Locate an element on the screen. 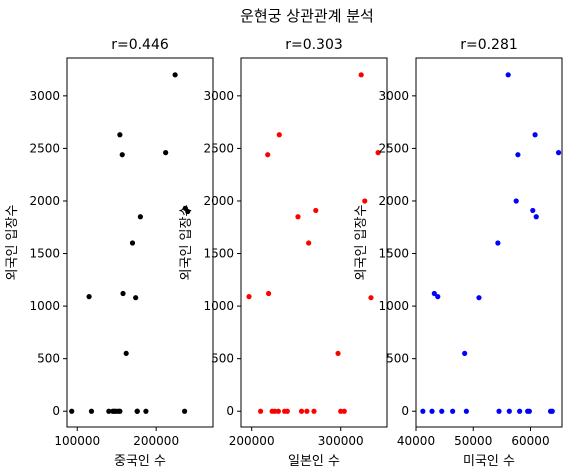 This screenshot has width=576, height=476. x-tick-label: 200000 is located at coordinates (156, 441).